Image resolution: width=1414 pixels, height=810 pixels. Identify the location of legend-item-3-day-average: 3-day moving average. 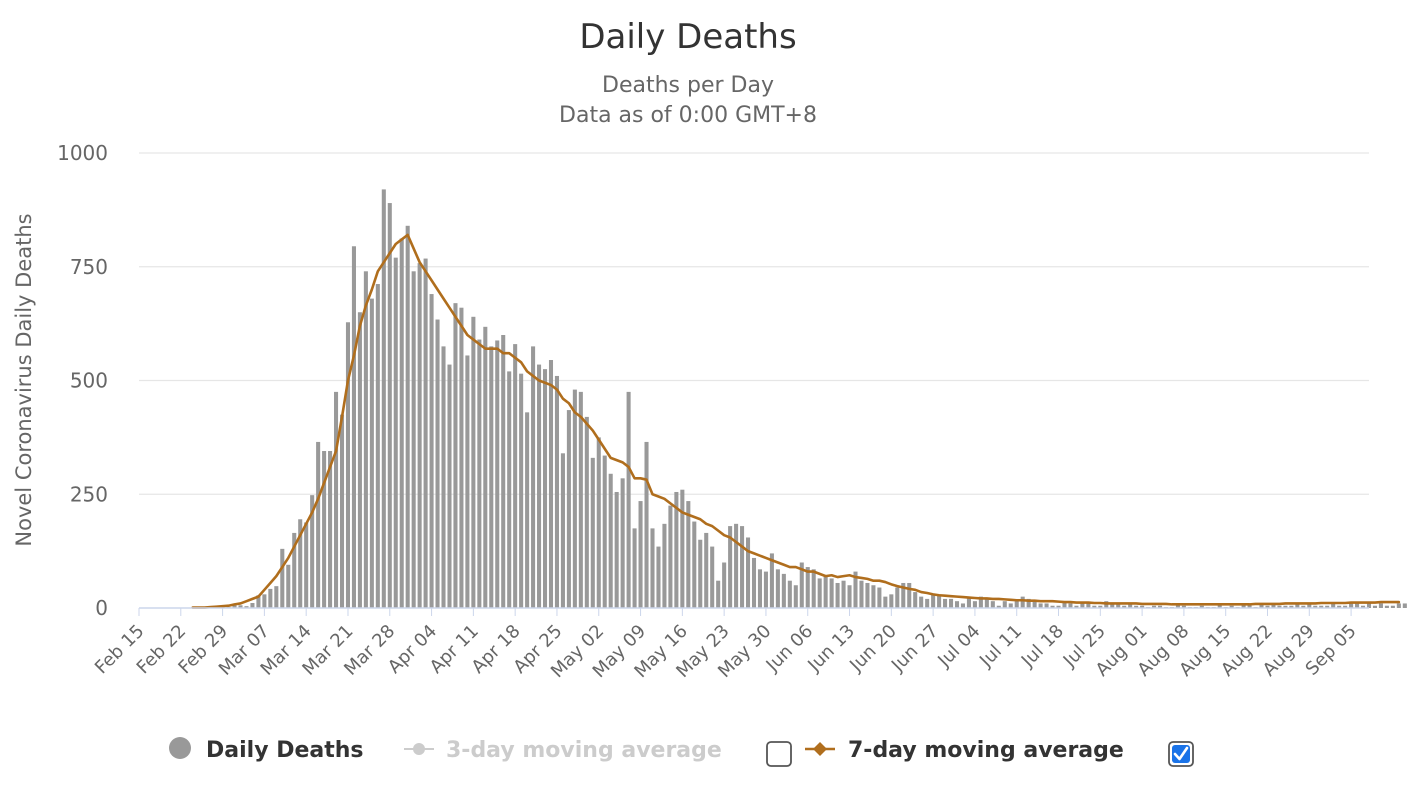
(563, 750).